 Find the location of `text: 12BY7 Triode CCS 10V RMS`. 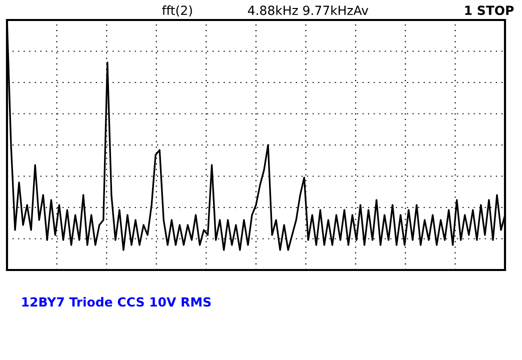

text: 12BY7 Triode CCS 10V RMS is located at coordinates (116, 302).